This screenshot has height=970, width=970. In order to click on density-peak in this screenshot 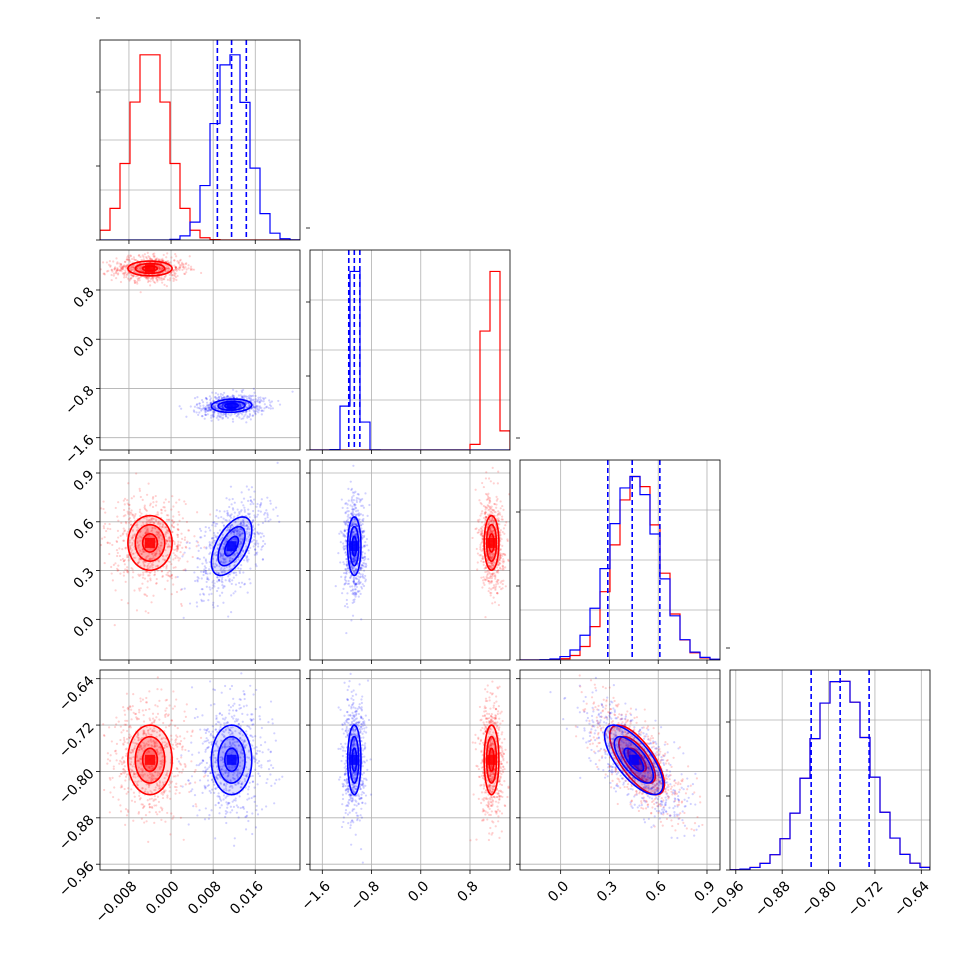, I will do `click(231, 546)`.